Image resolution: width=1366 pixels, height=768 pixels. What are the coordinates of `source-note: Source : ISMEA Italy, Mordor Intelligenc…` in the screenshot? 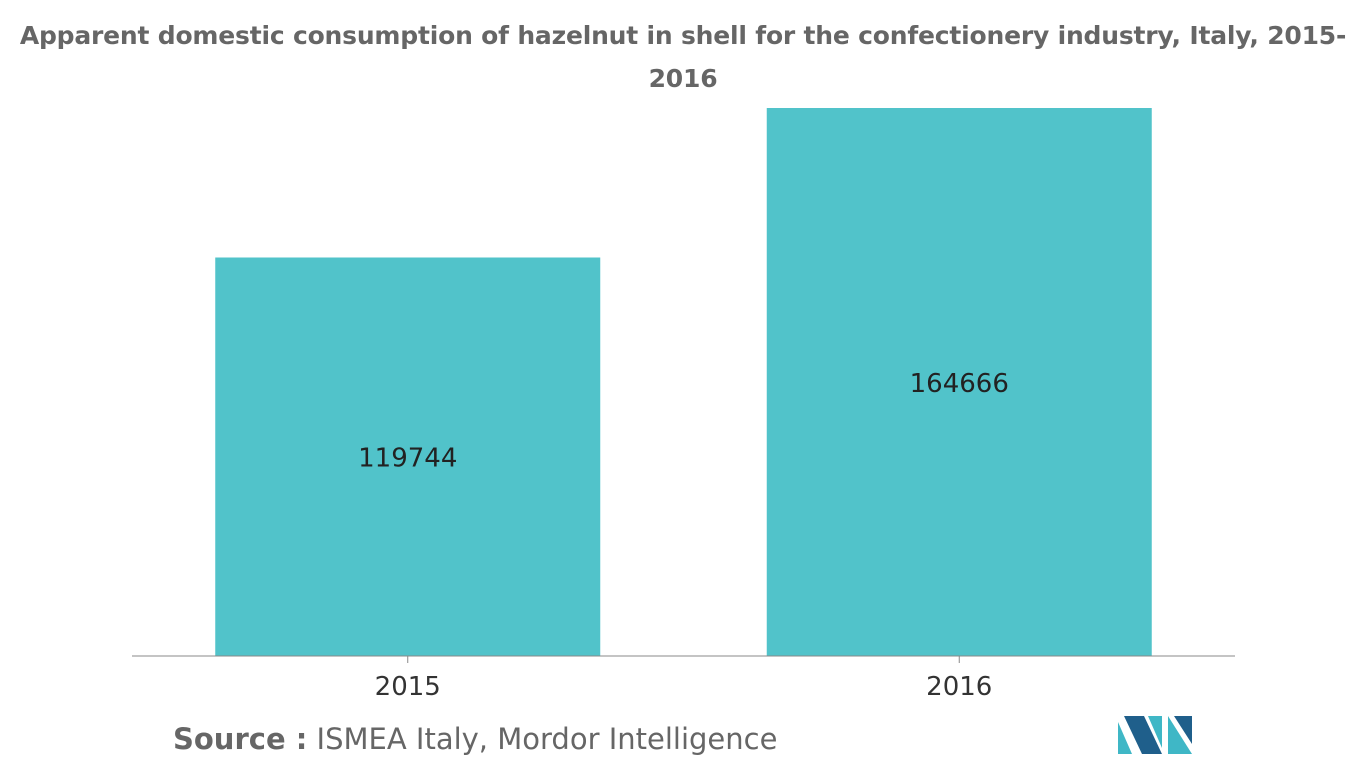 It's located at (475, 739).